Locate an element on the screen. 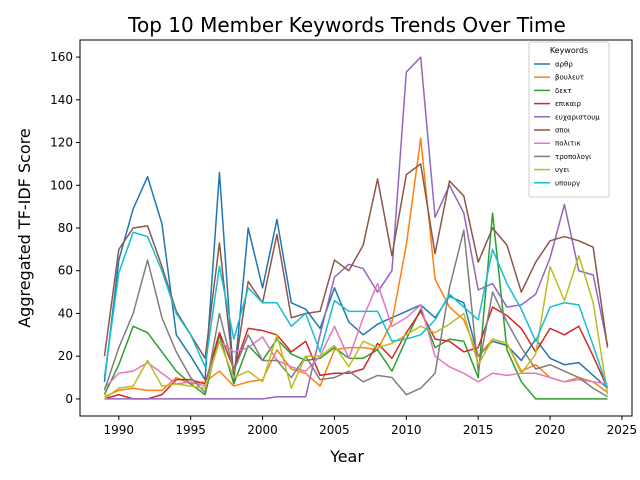 The width and height of the screenshot is (640, 480). legend-label-5: ευχαριστουμ is located at coordinates (577, 117).